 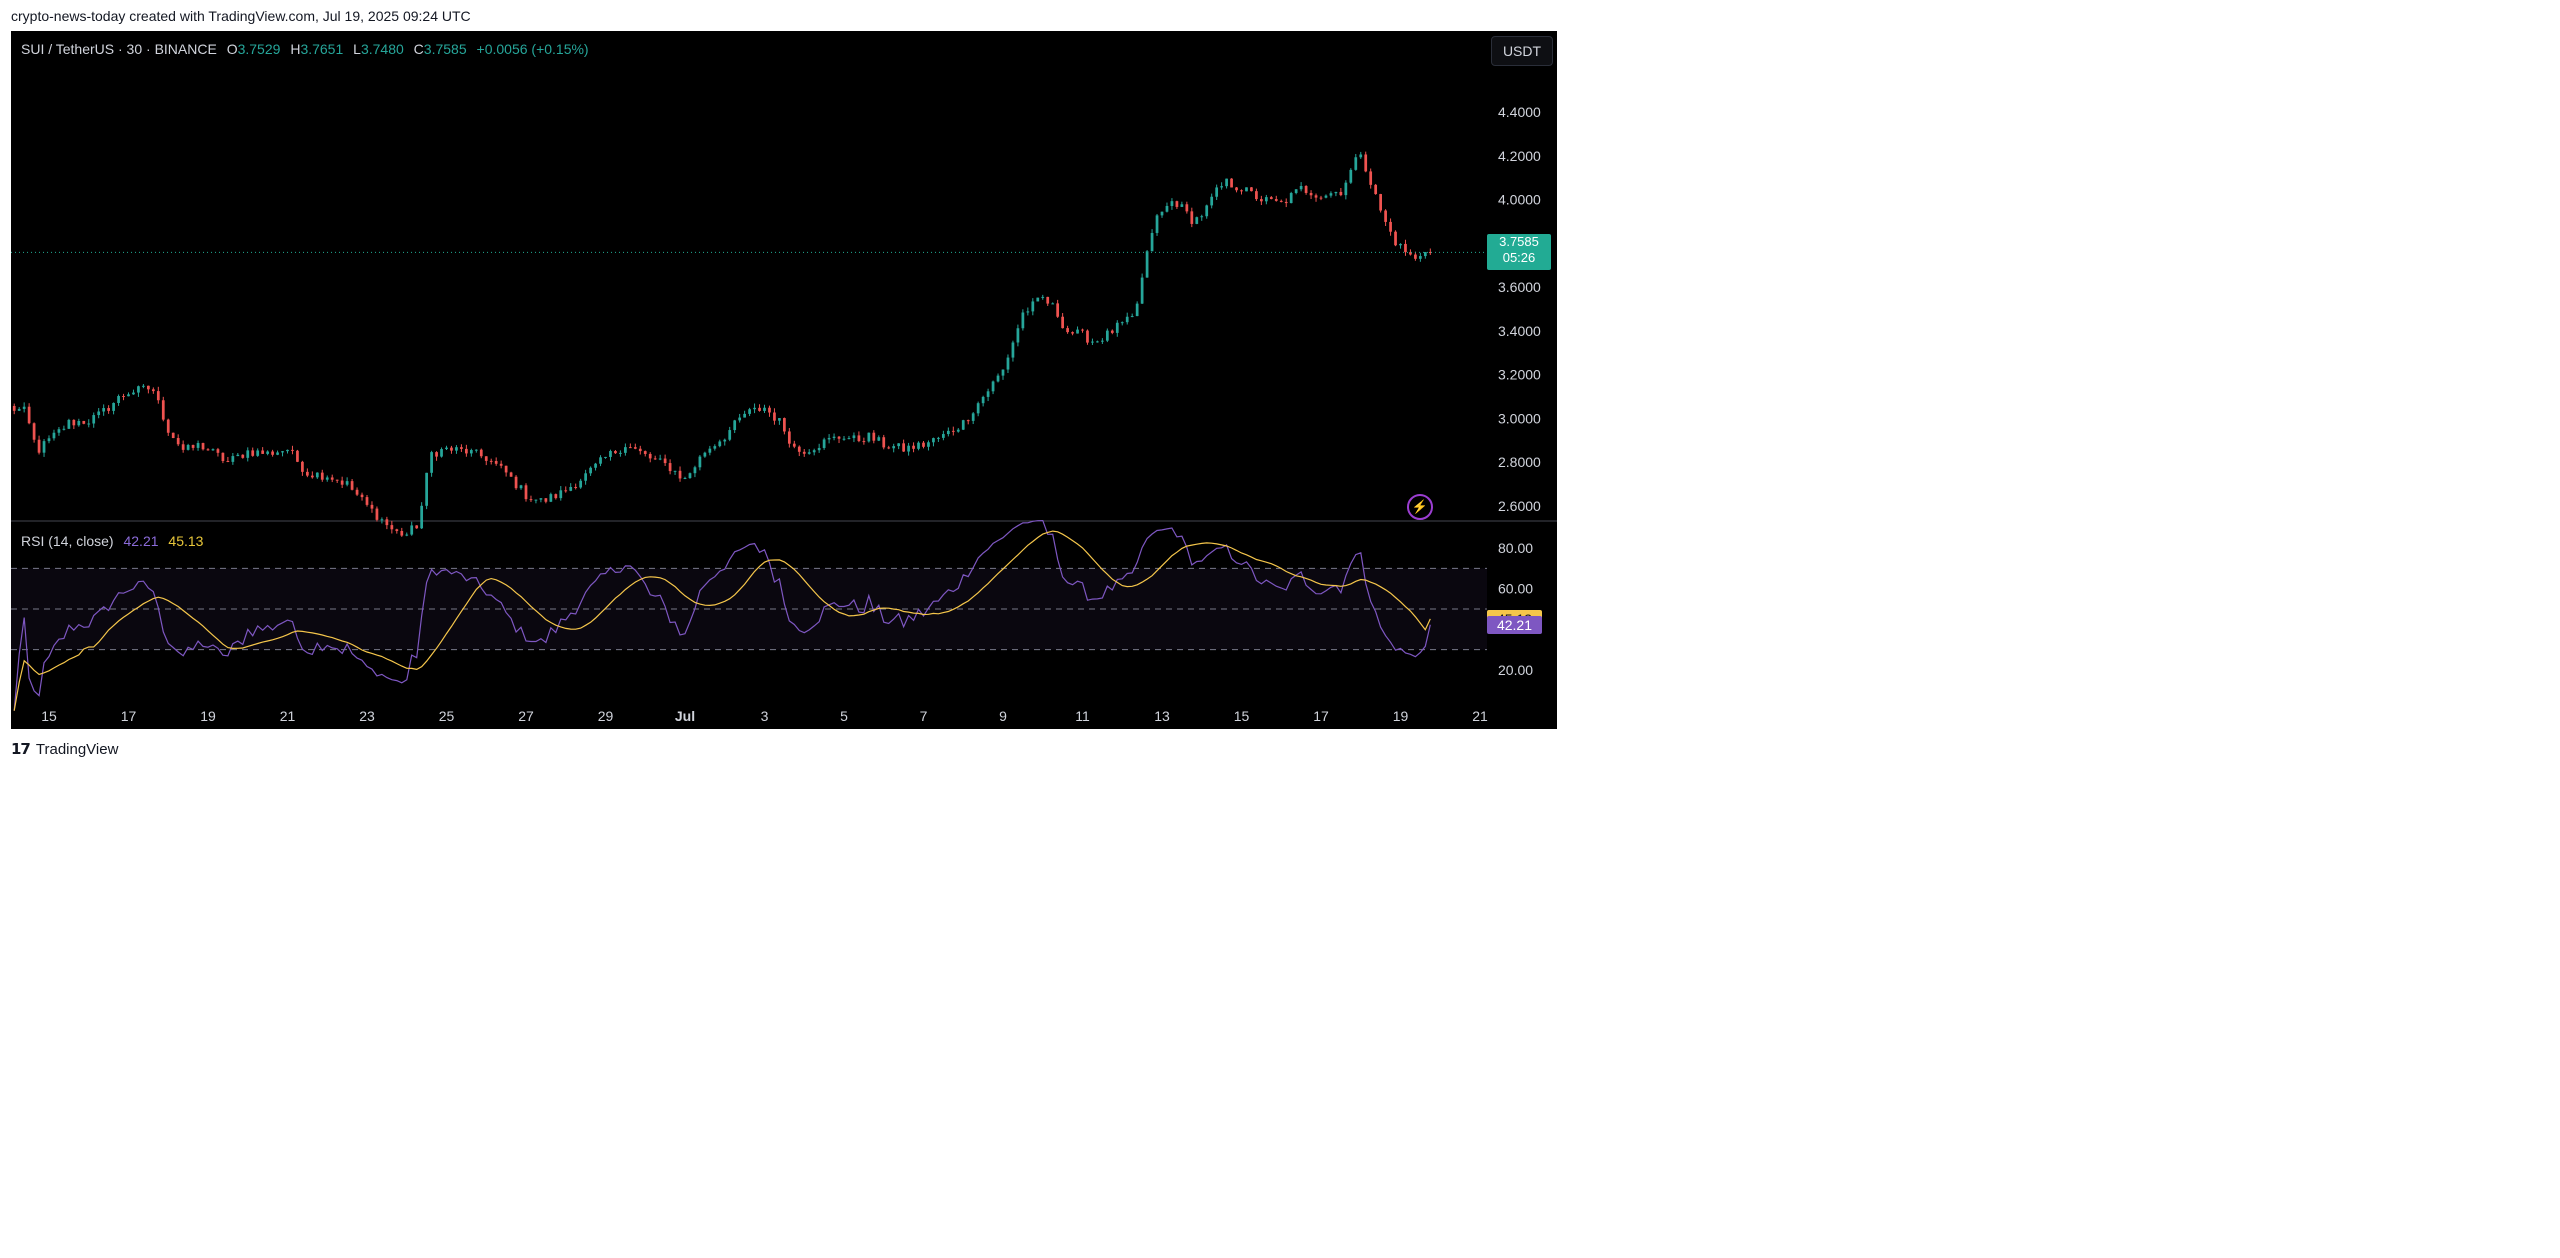 What do you see at coordinates (606, 716) in the screenshot?
I see `time-tick-label: 29` at bounding box center [606, 716].